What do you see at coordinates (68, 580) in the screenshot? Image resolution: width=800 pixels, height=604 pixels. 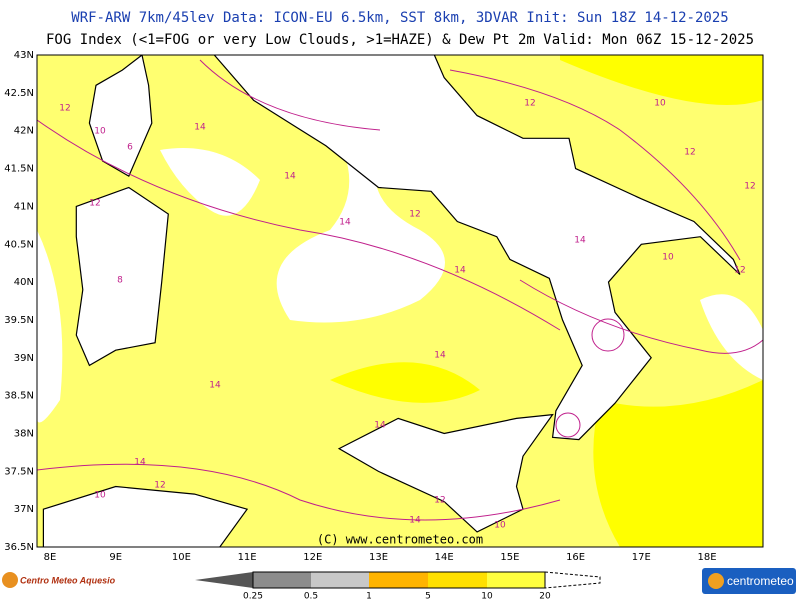 I see `logo-text: Centro Meteo Aquesio` at bounding box center [68, 580].